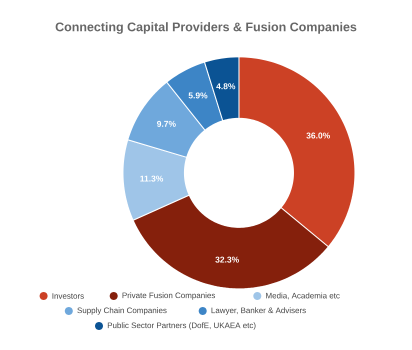 This screenshot has height=350, width=412. What do you see at coordinates (152, 179) in the screenshot?
I see `data-label: 11.3%` at bounding box center [152, 179].